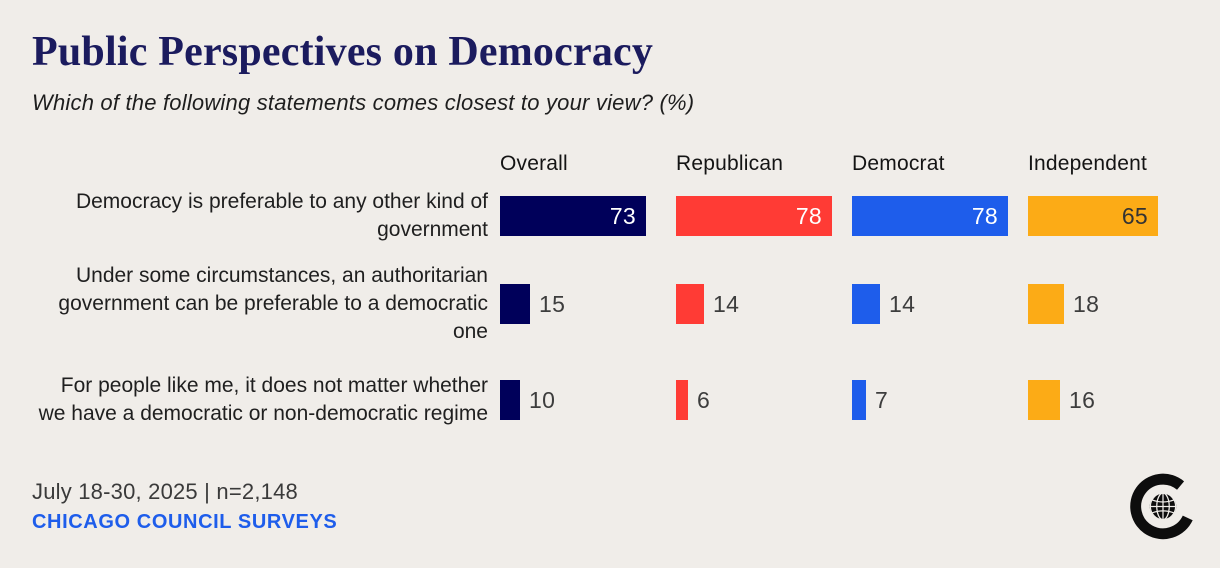 The height and width of the screenshot is (568, 1220). I want to click on column-header-republican: Republican, so click(730, 164).